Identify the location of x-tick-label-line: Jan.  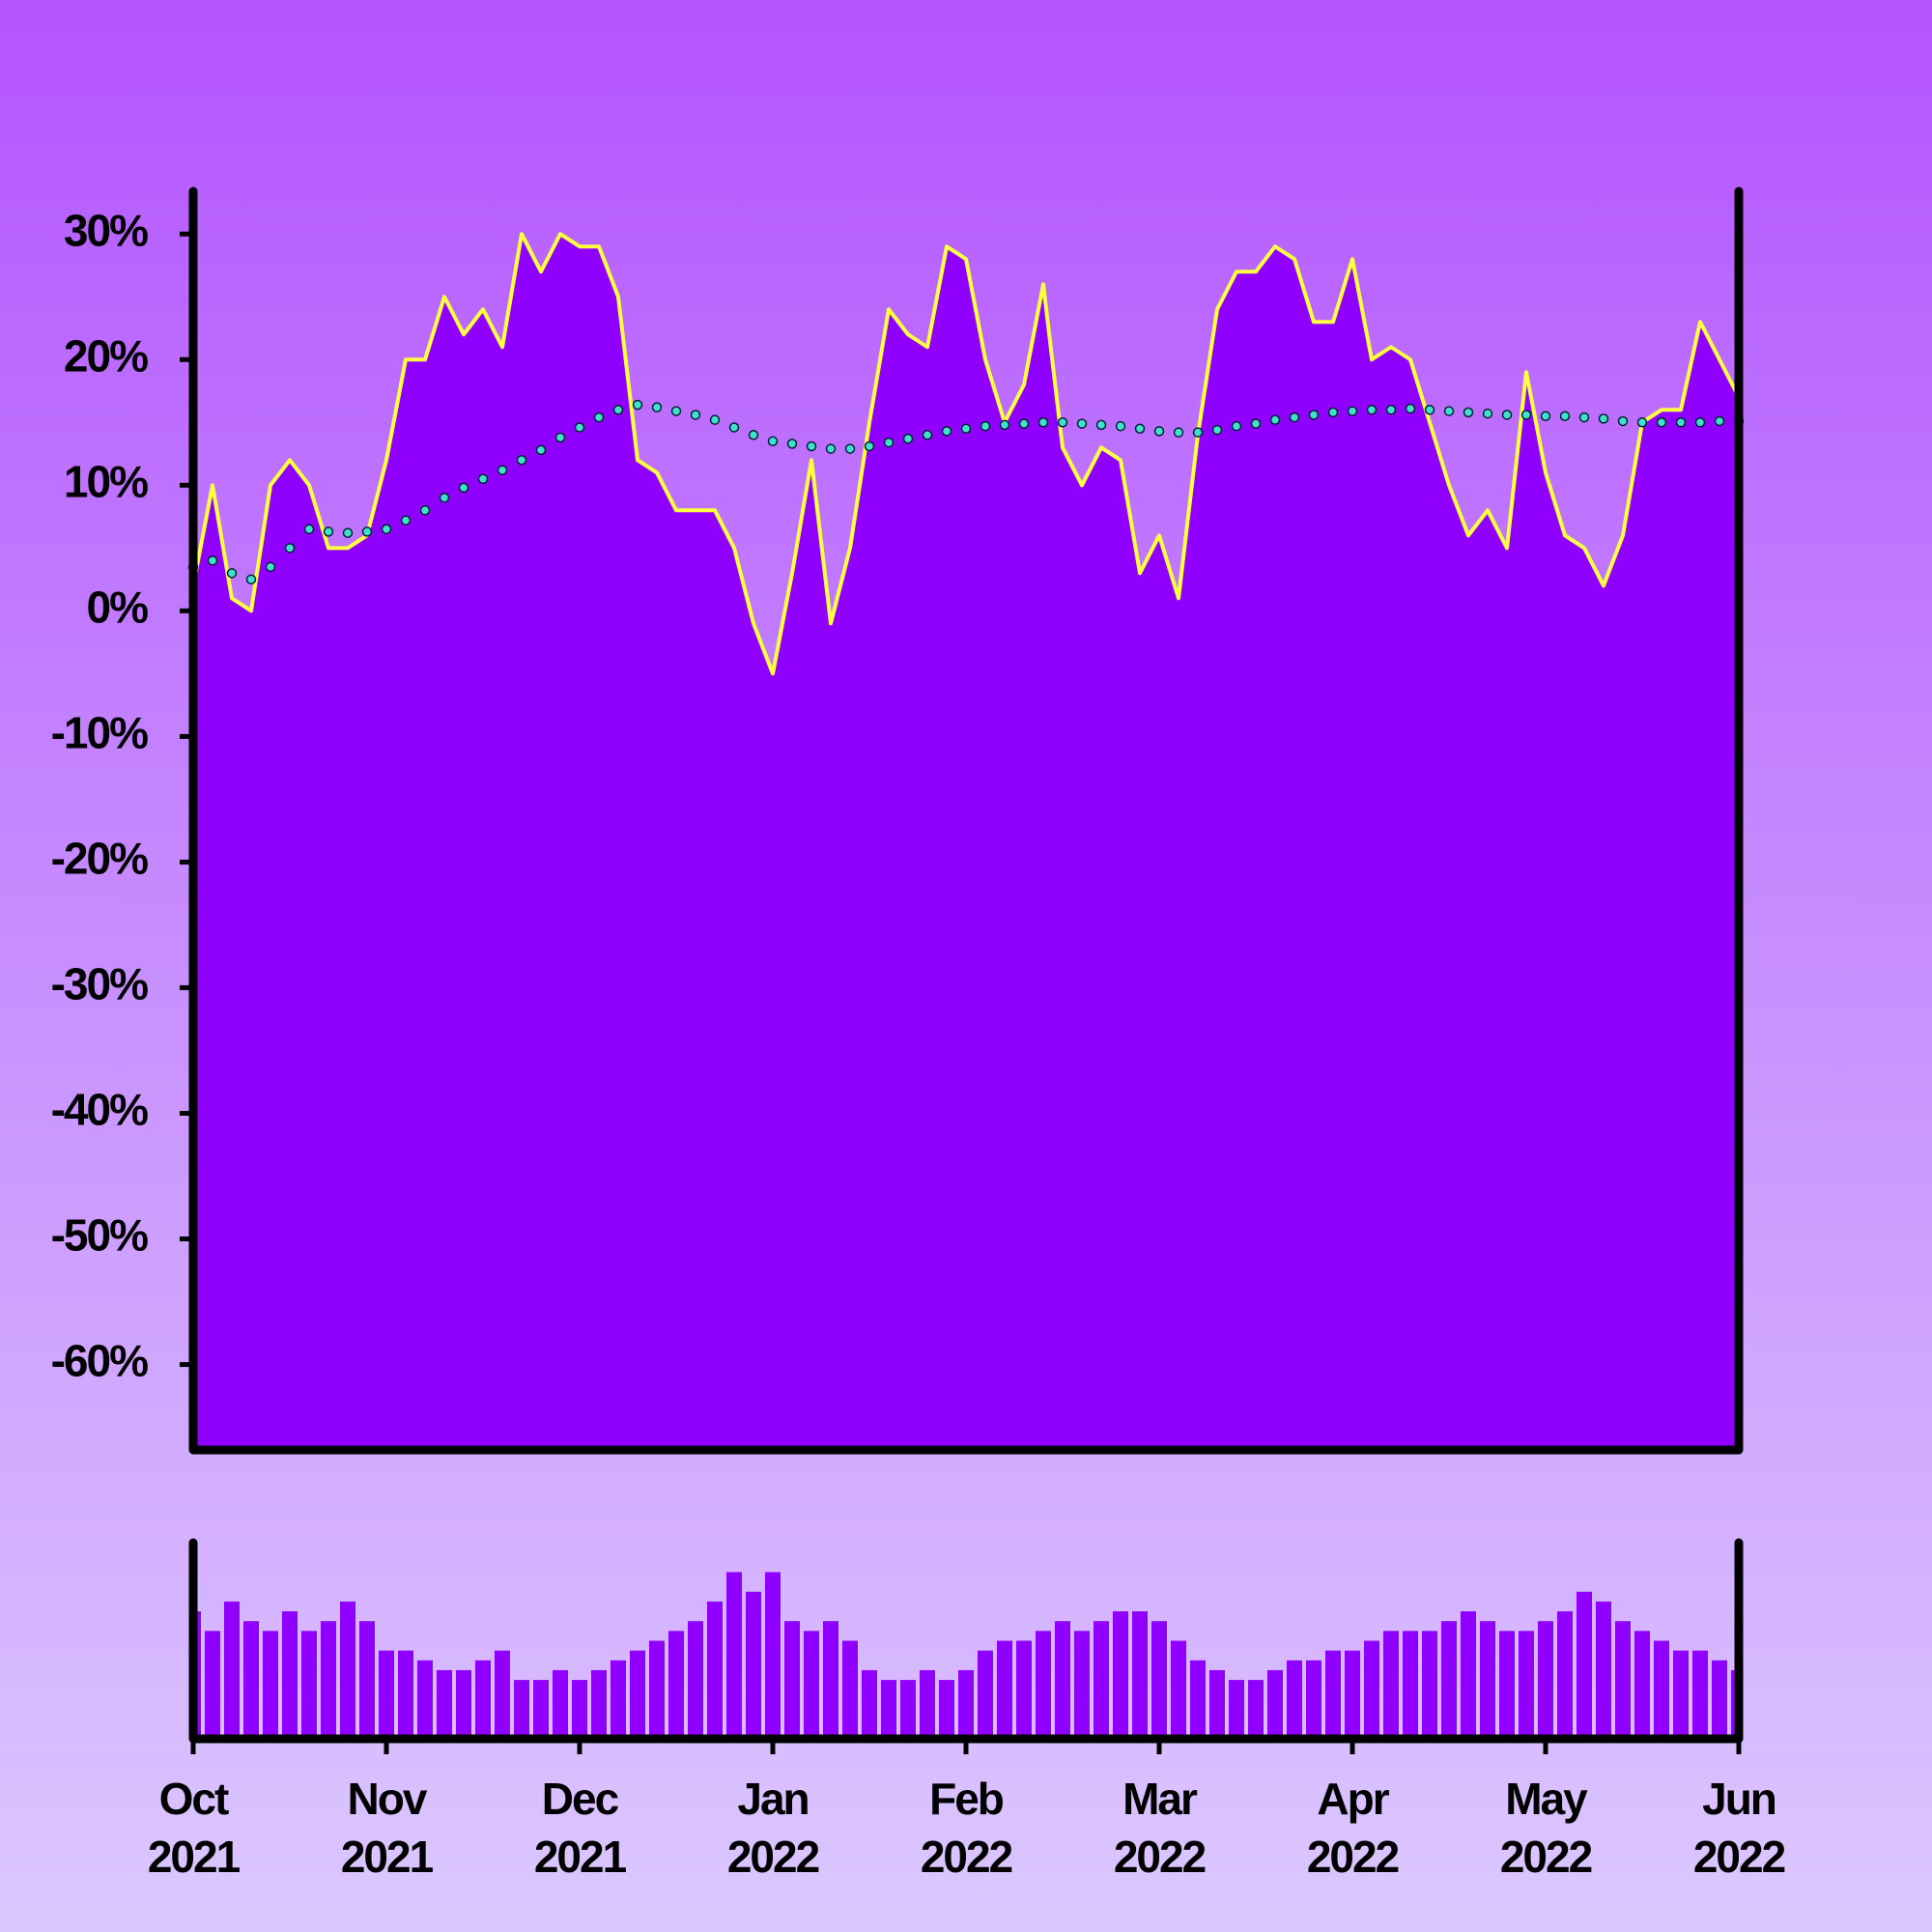
(772, 1799).